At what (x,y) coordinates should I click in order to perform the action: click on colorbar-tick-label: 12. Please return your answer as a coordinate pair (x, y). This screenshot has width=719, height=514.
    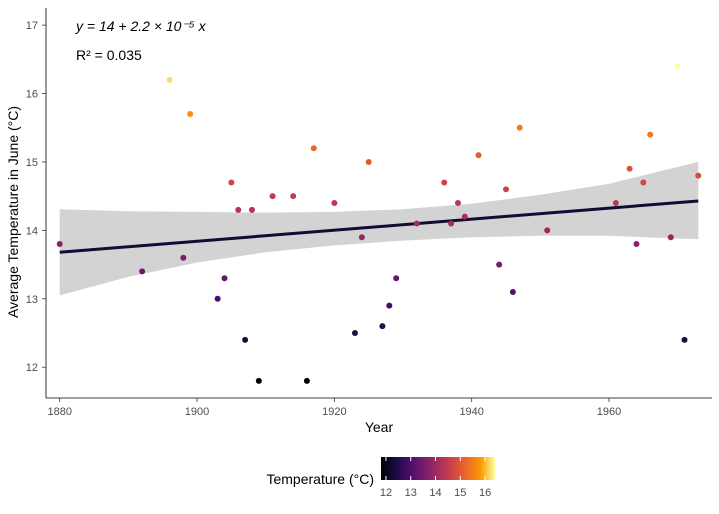
    Looking at the image, I should click on (386, 493).